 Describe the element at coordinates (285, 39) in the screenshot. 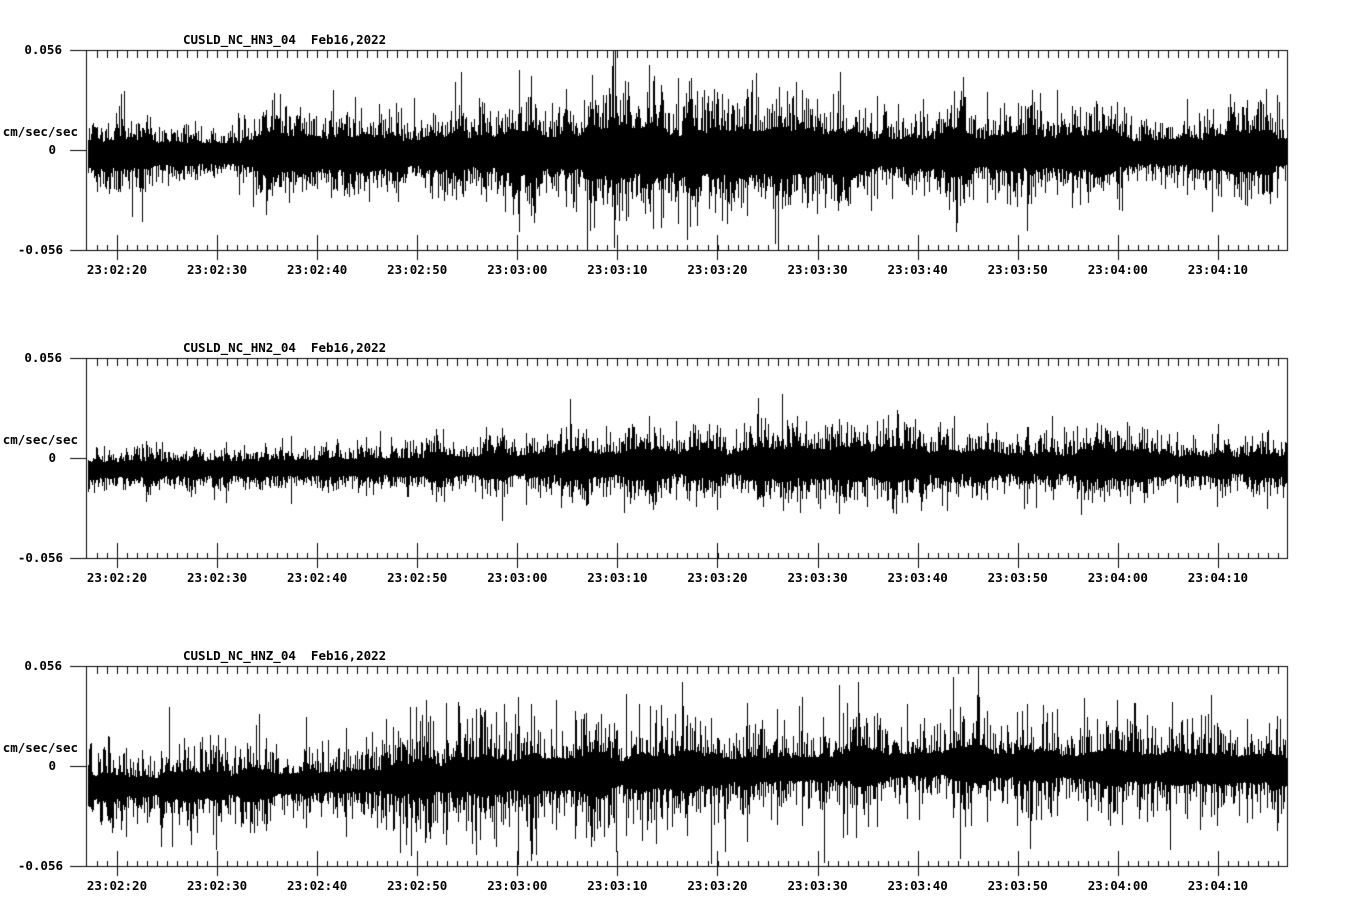

I see `panel-title: CUSLD_NC_HN3_04 Feb16,2022` at that location.